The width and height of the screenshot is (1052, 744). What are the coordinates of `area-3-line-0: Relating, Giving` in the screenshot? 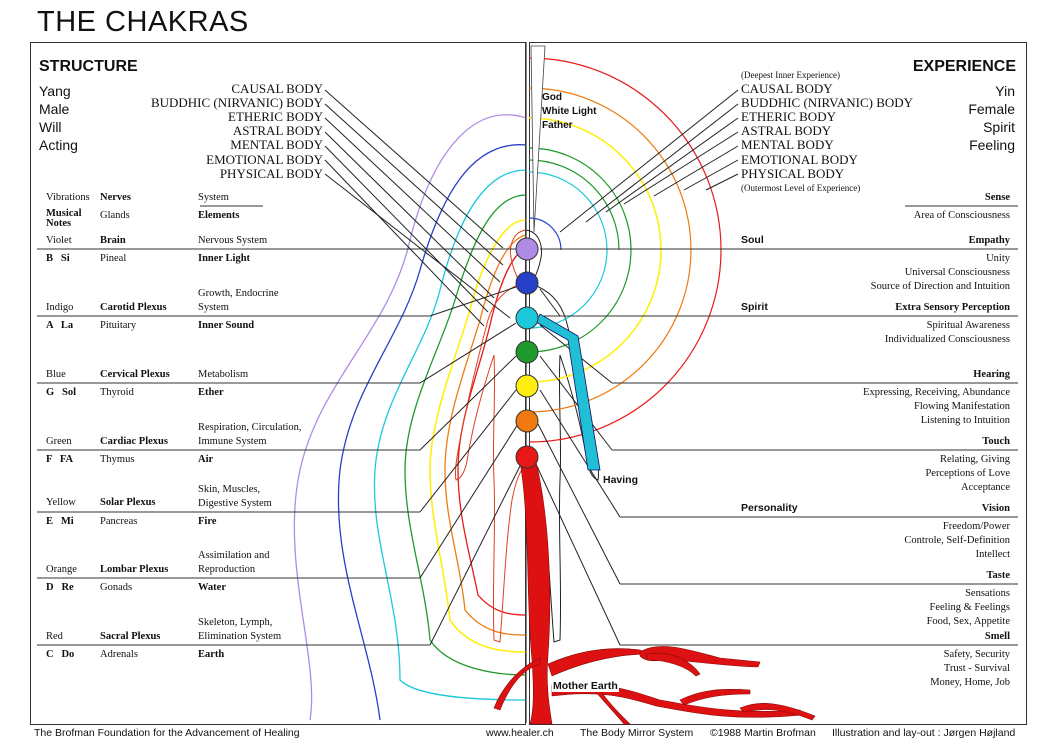 It's located at (975, 459).